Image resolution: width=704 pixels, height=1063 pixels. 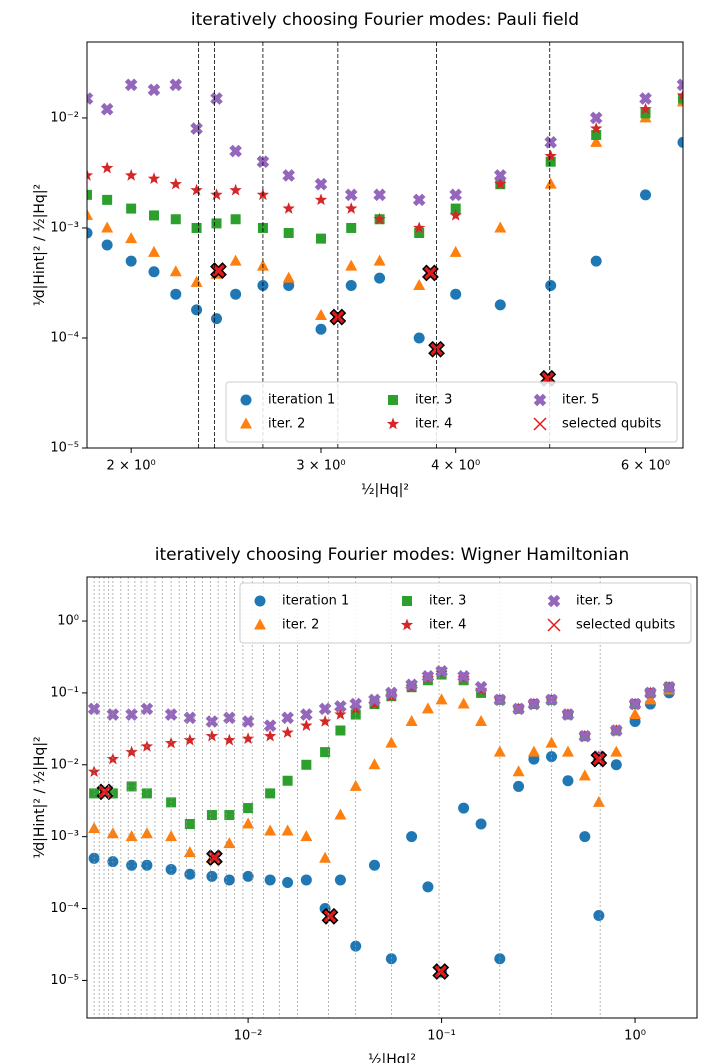 I want to click on y-tick-label: 10⁰, so click(x=68, y=621).